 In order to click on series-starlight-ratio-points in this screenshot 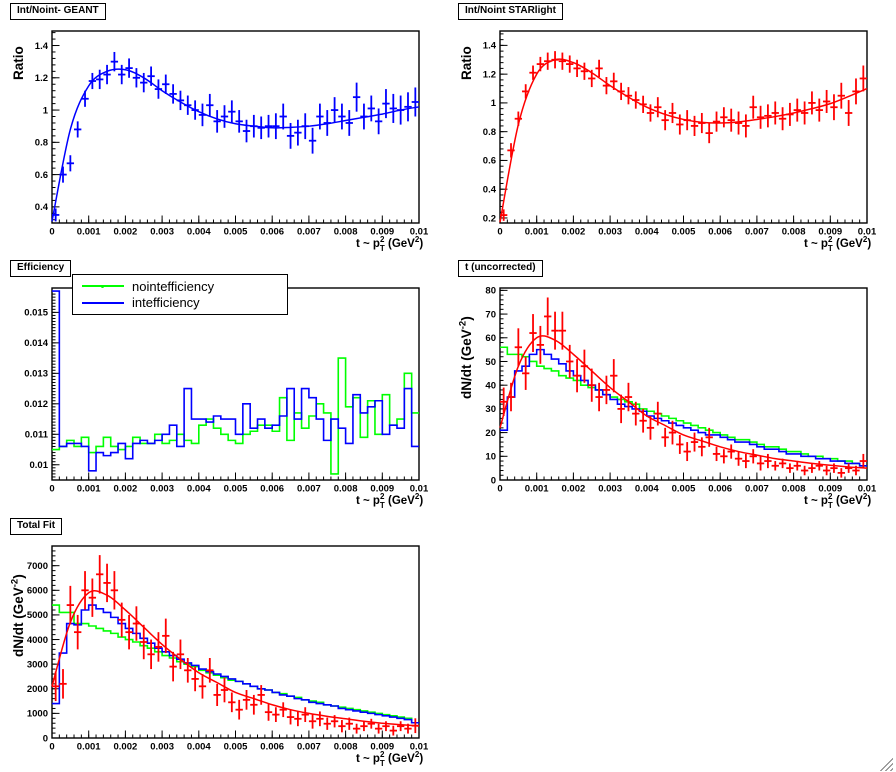, I will do `click(683, 136)`.